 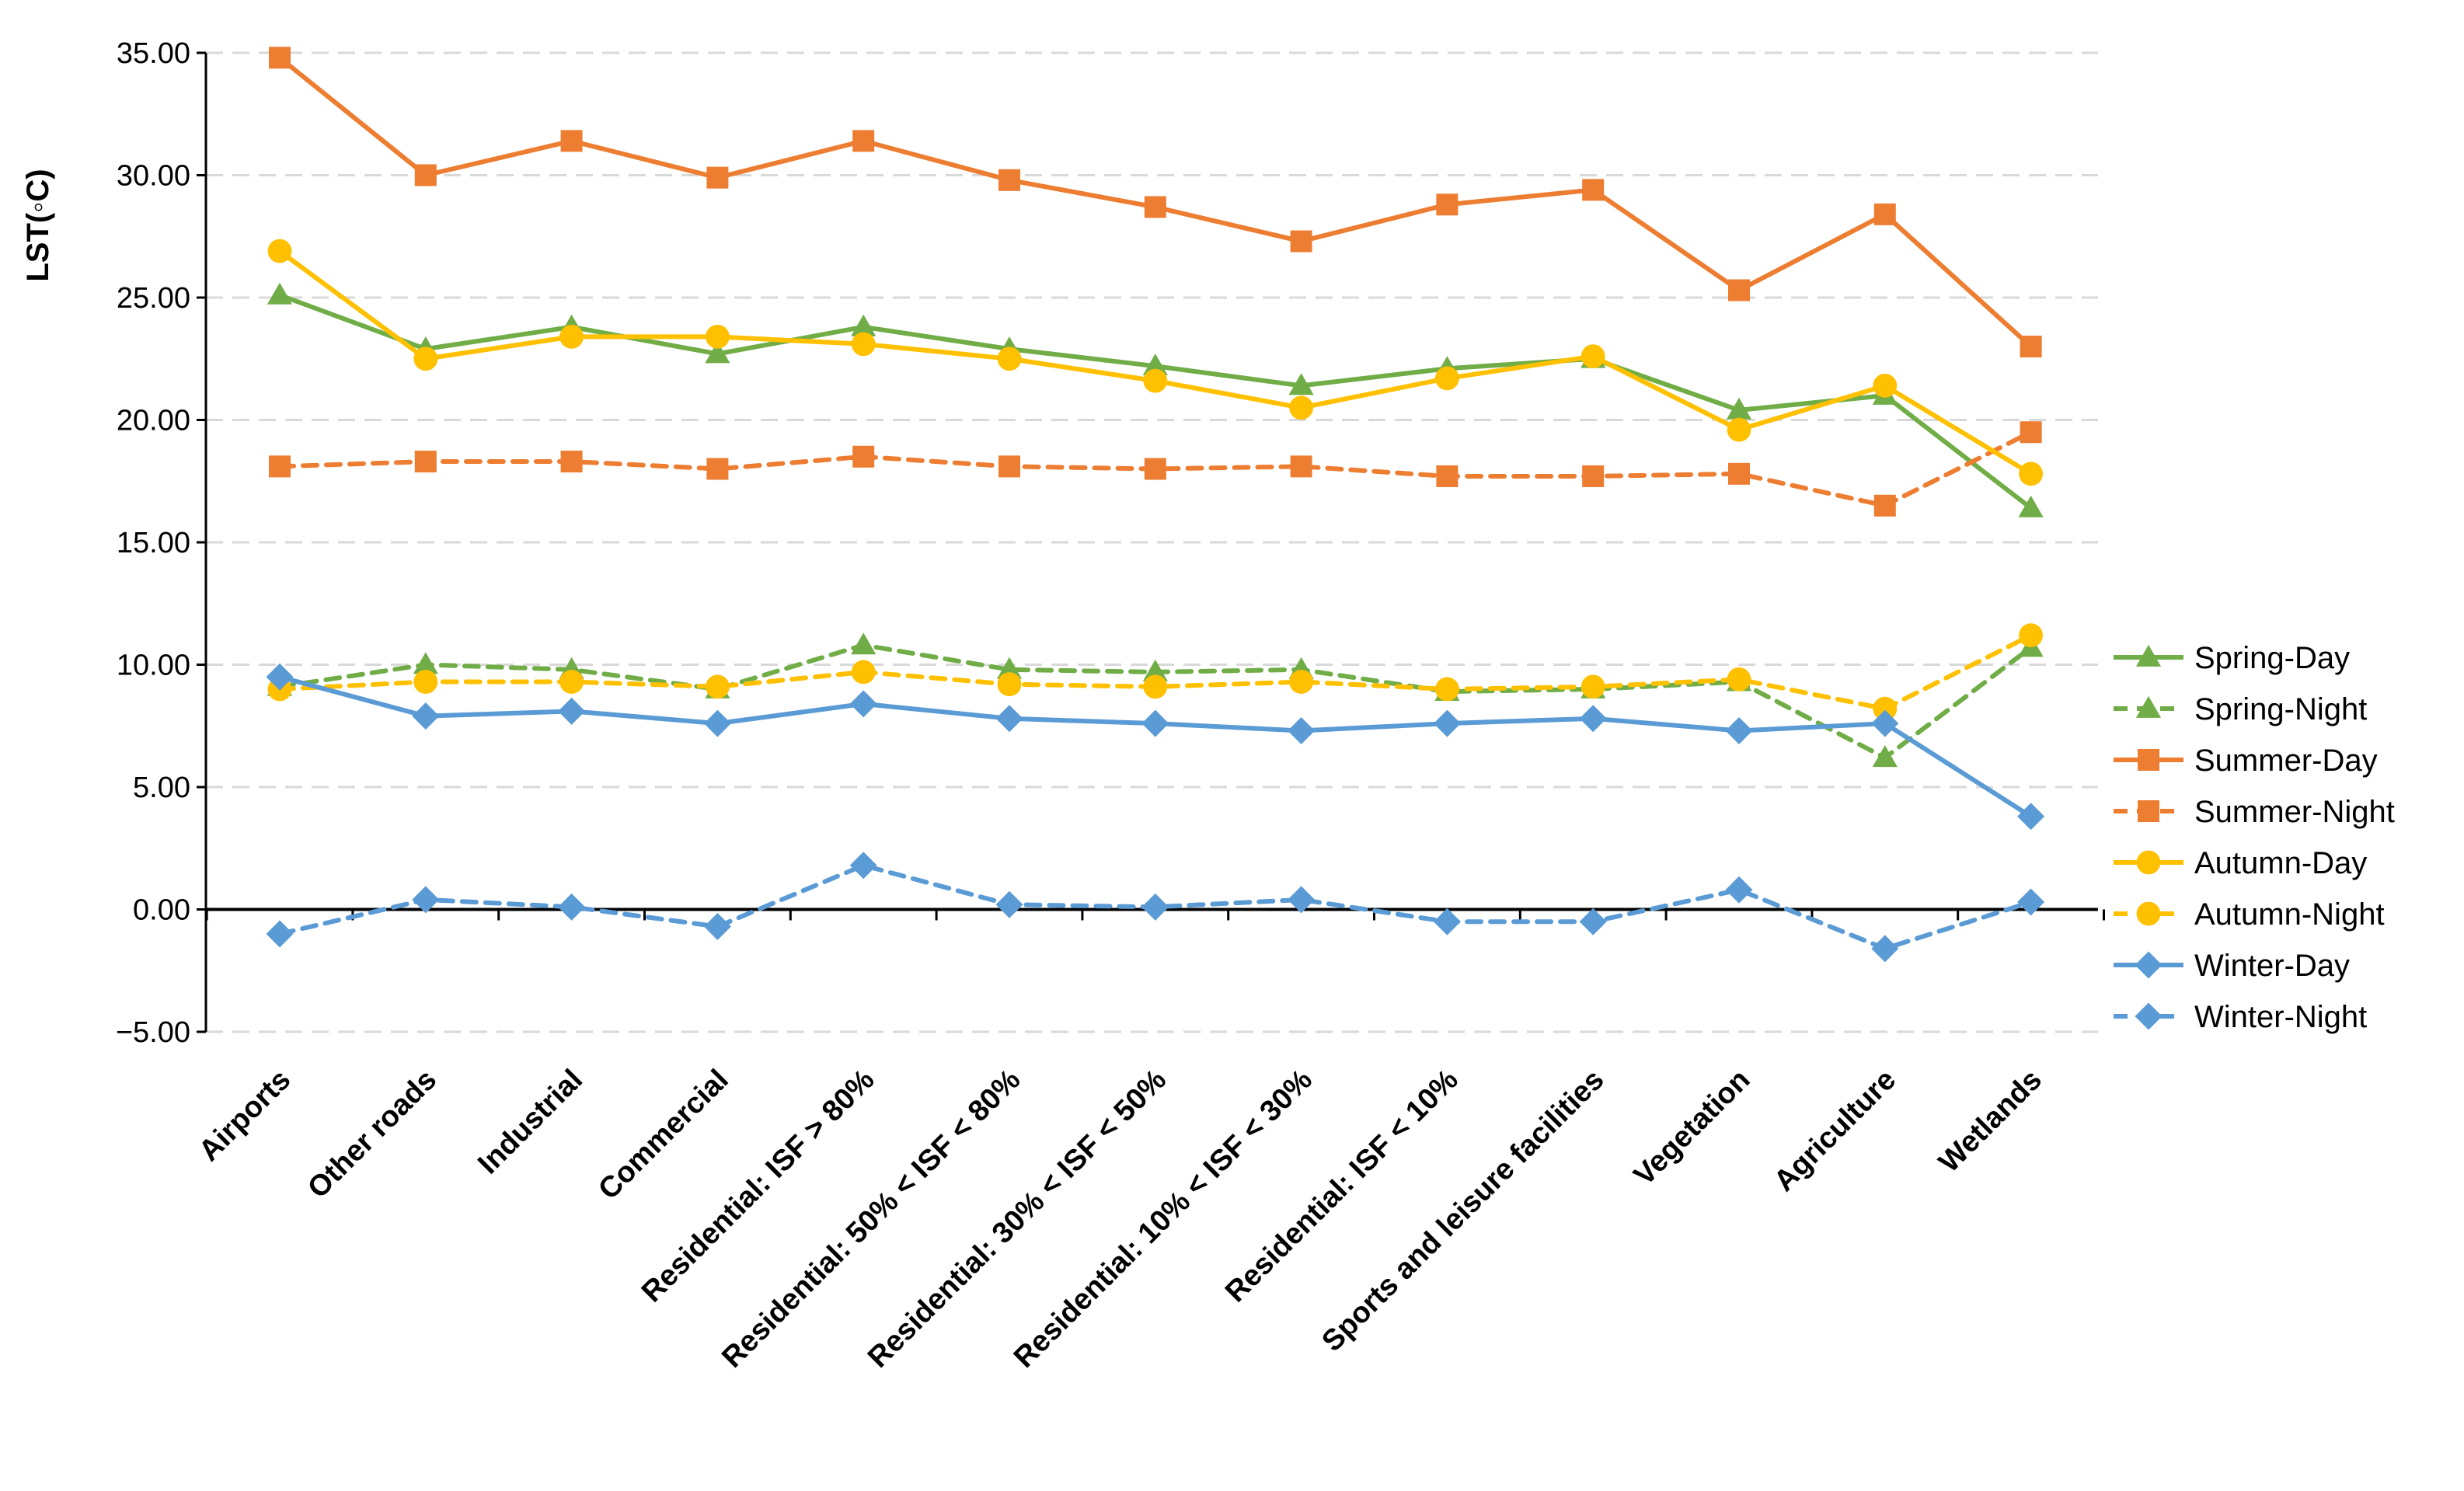 What do you see at coordinates (153, 53) in the screenshot?
I see `y-tick-label: 35.00` at bounding box center [153, 53].